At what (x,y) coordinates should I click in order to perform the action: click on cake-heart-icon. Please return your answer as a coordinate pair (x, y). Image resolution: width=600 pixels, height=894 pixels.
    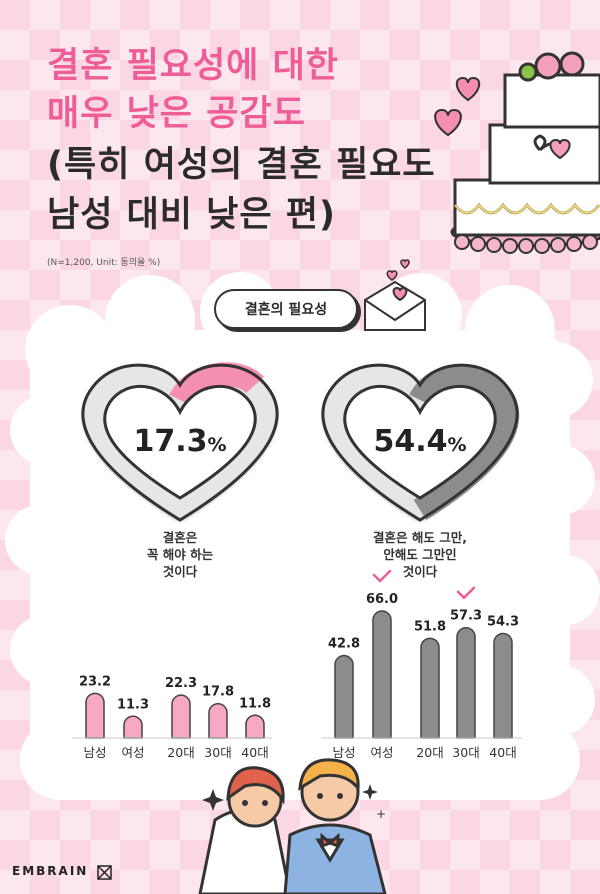
    Looking at the image, I should click on (560, 149).